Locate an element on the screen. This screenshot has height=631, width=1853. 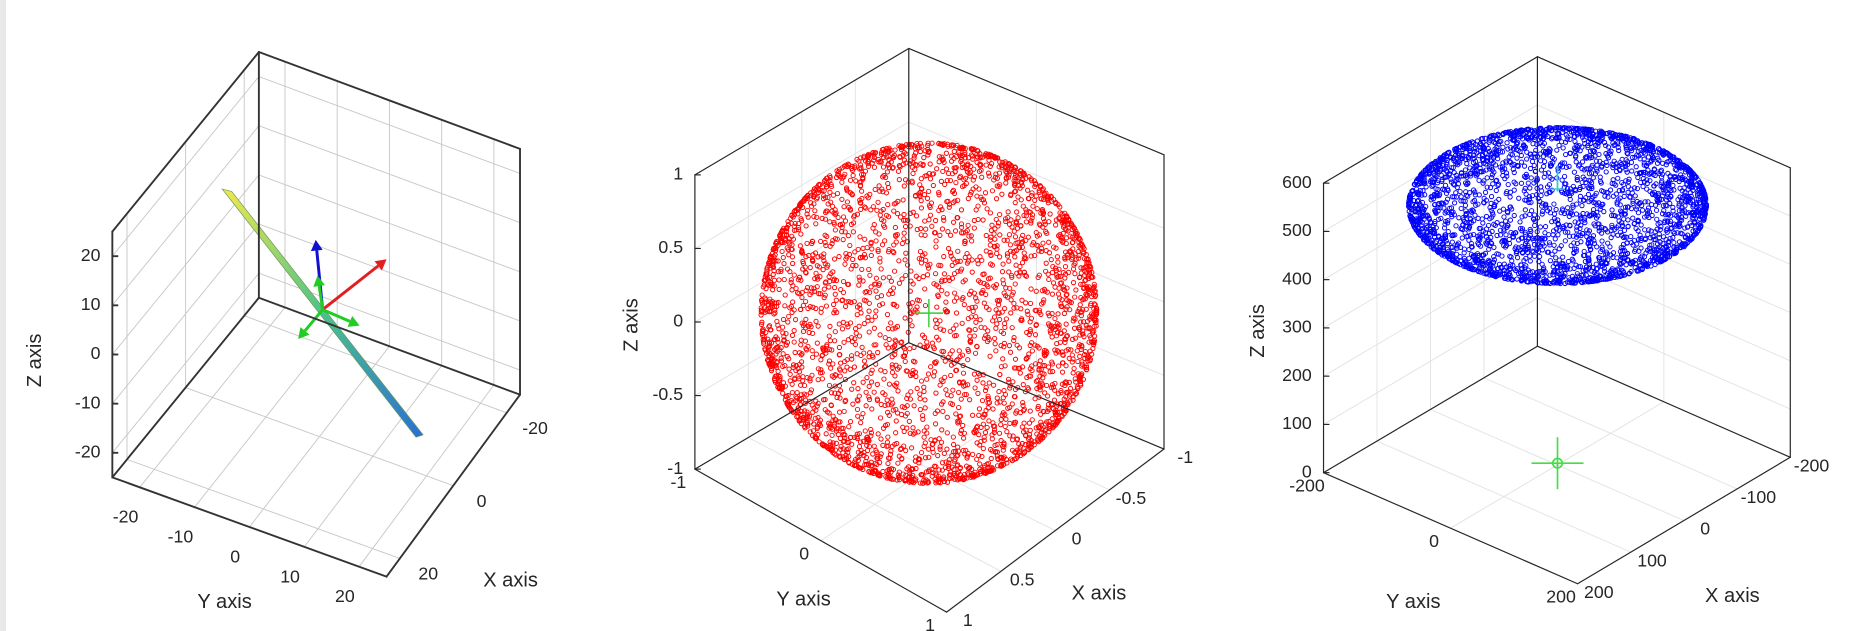
y-arrow is located at coordinates (313, 320).